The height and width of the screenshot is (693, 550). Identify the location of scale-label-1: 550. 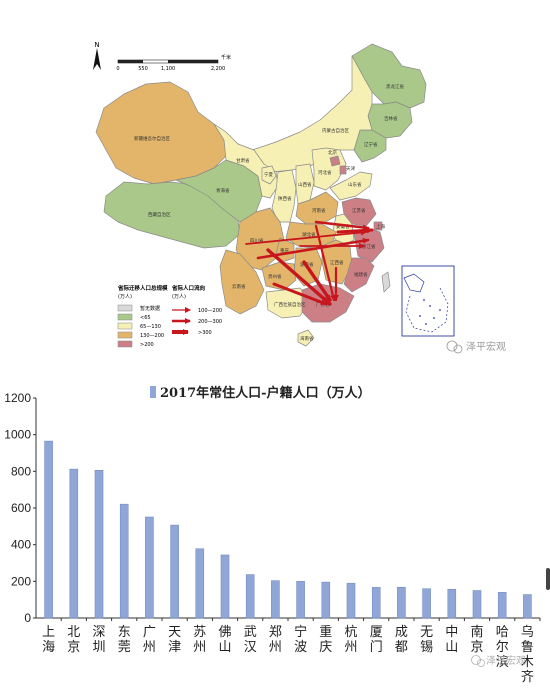
(143, 69).